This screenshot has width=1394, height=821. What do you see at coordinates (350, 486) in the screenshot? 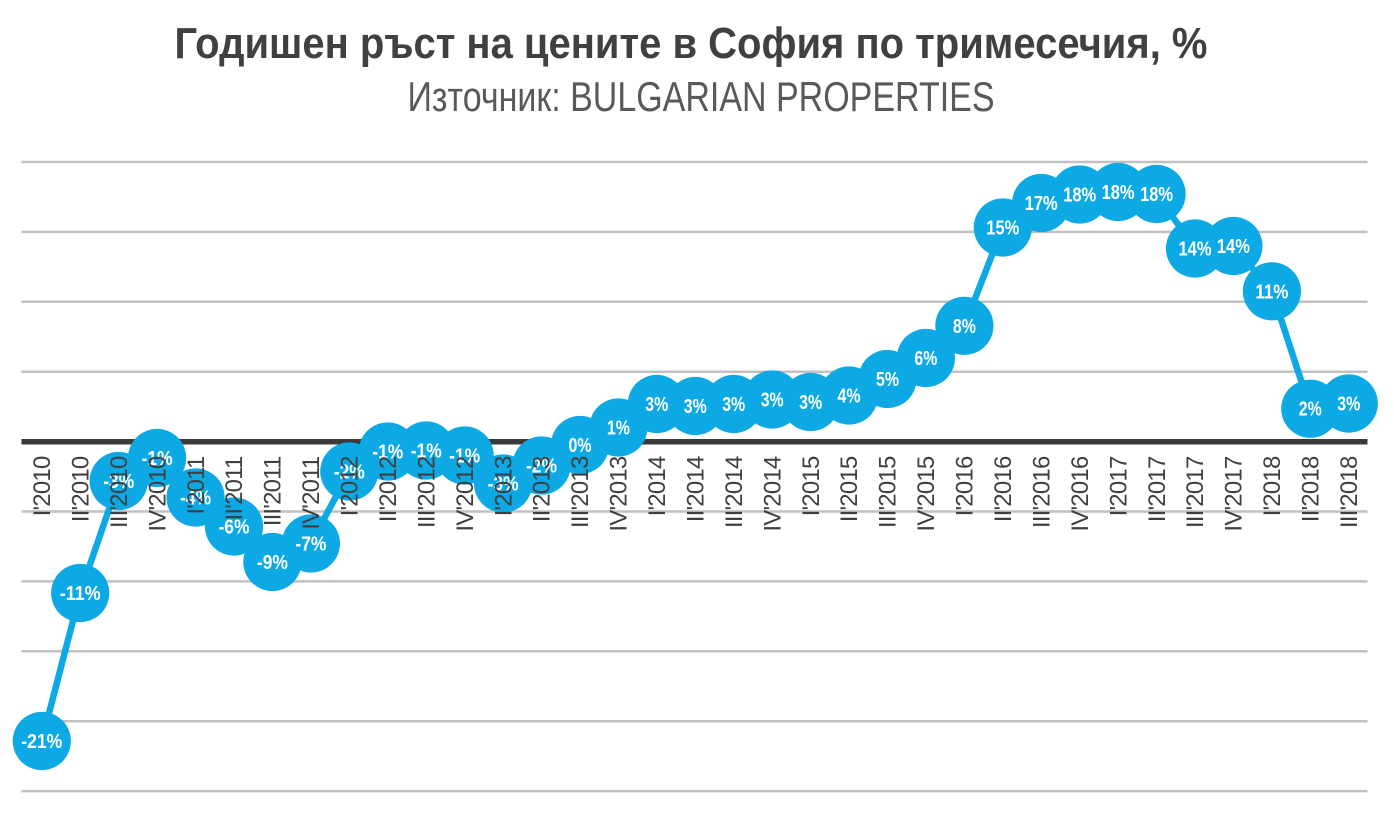
I see `svg-text: I'2012` at bounding box center [350, 486].